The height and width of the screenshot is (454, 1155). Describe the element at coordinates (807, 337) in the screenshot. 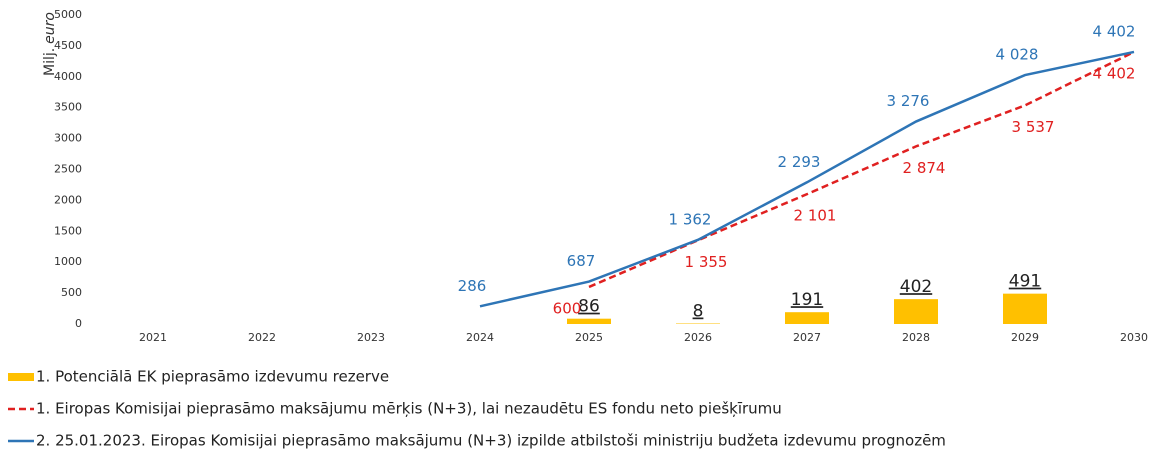

I see `x-tick-label: 2027` at that location.